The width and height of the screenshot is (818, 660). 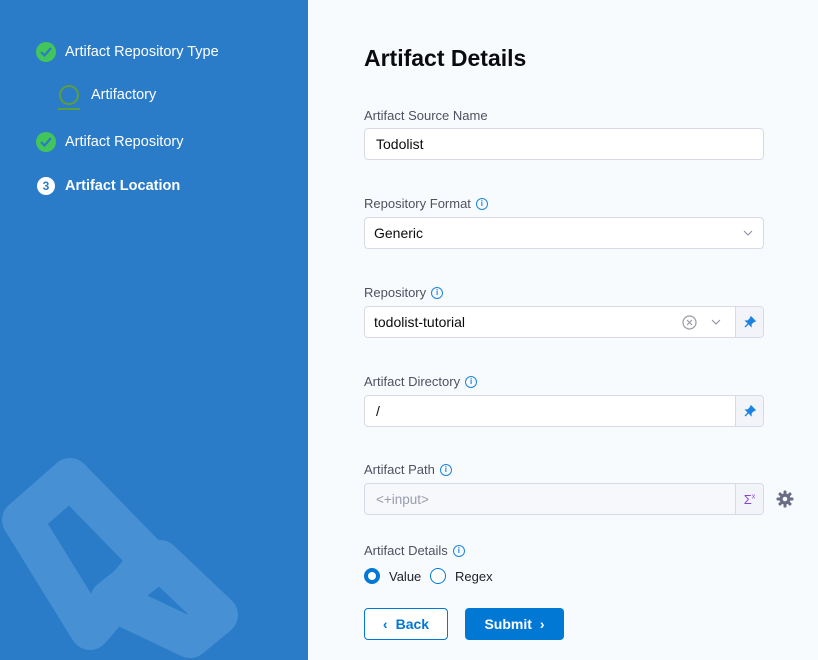 I want to click on logo-watermark, so click(x=120, y=558).